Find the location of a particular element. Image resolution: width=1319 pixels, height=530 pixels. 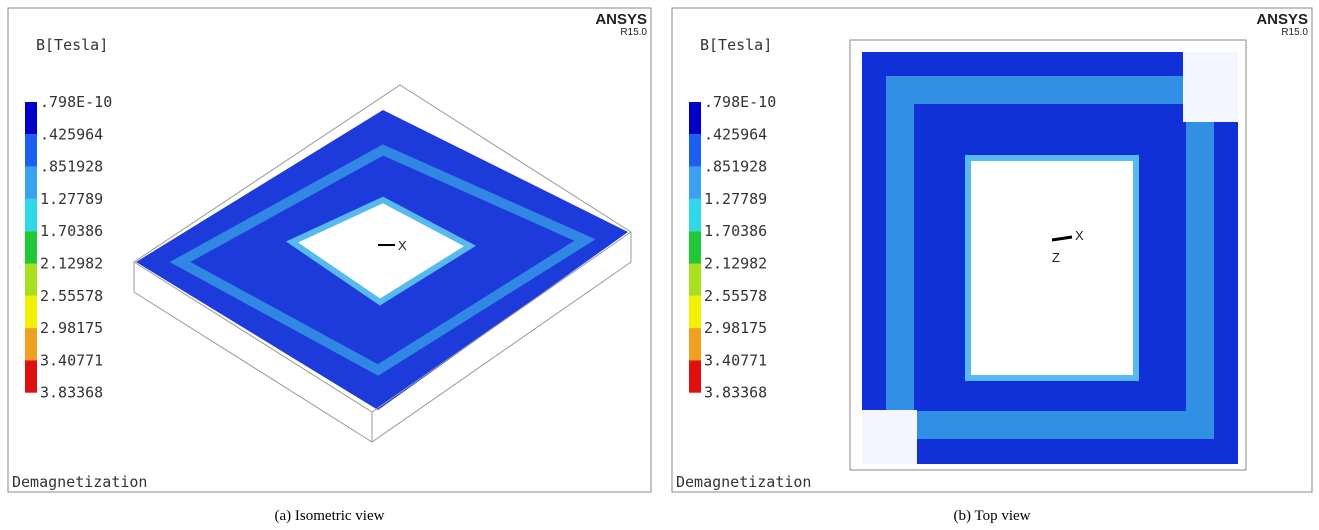

caption: (b) Top view is located at coordinates (992, 516).